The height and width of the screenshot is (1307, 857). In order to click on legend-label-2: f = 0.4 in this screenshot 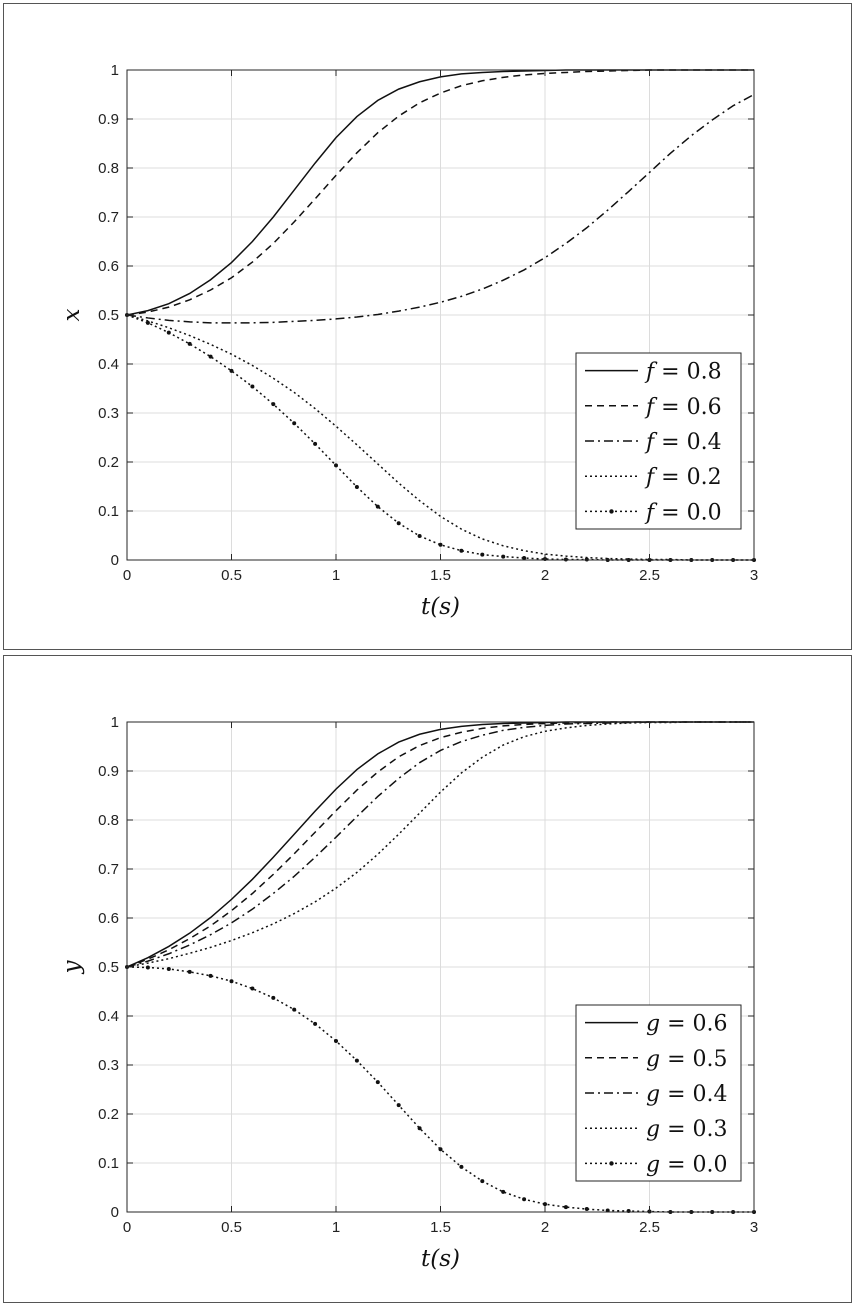, I will do `click(683, 442)`.